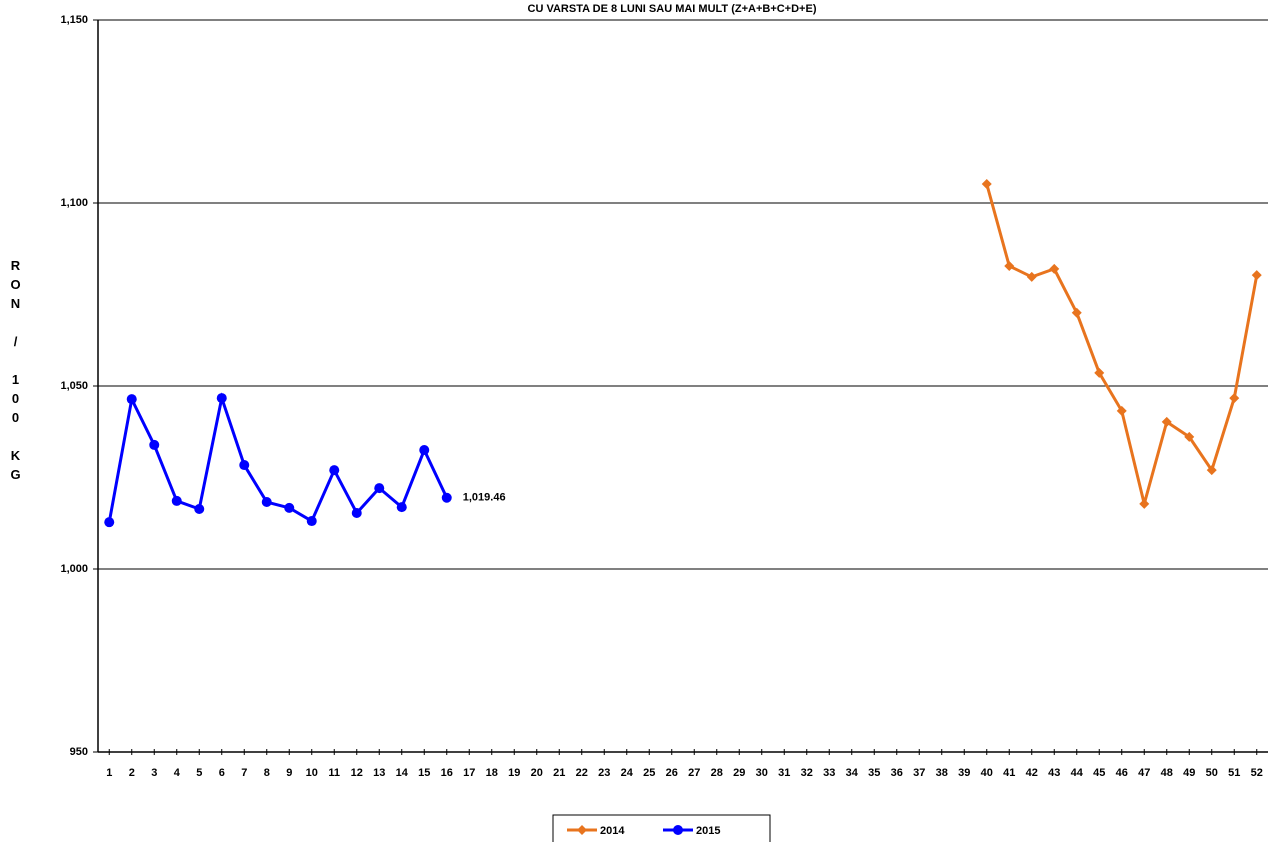 The width and height of the screenshot is (1269, 842). Describe the element at coordinates (1189, 773) in the screenshot. I see `x-tick-label: 49` at that location.